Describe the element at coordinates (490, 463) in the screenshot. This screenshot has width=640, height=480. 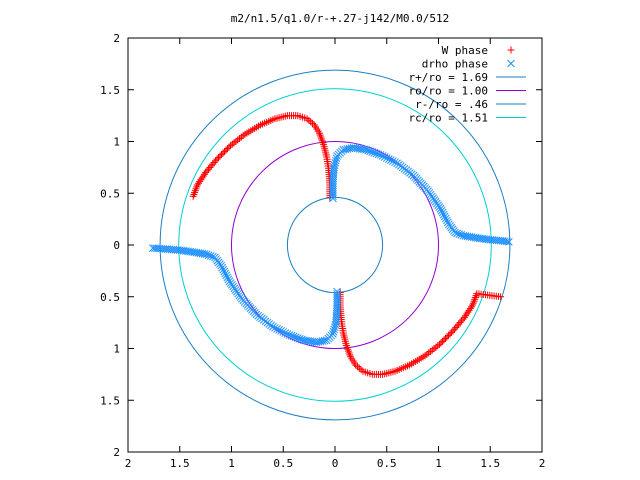
I see `x-tick-label: 1.5` at that location.